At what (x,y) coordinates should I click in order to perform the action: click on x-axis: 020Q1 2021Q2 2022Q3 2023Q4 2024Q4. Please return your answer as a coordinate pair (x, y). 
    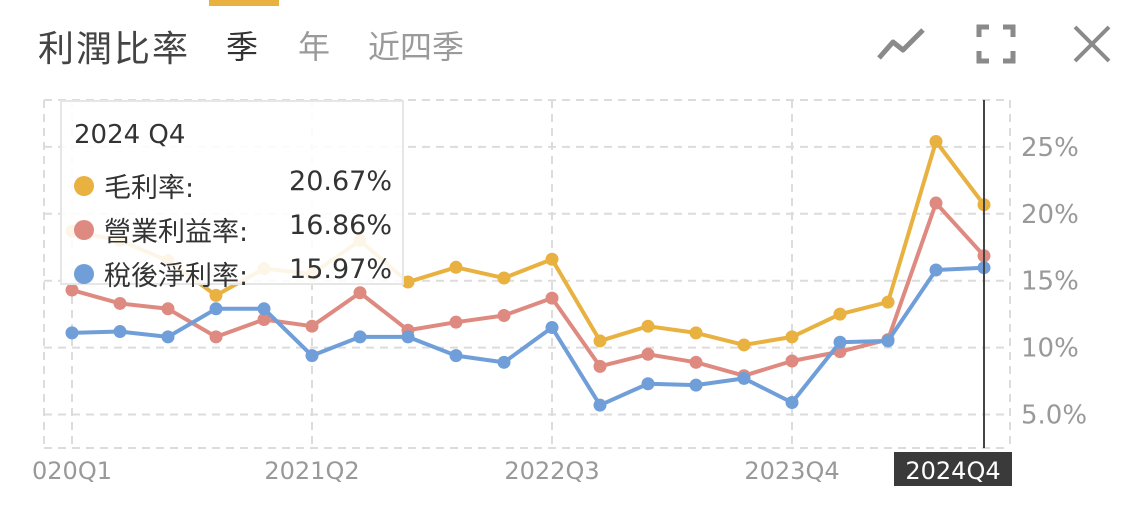
    Looking at the image, I should click on (522, 469).